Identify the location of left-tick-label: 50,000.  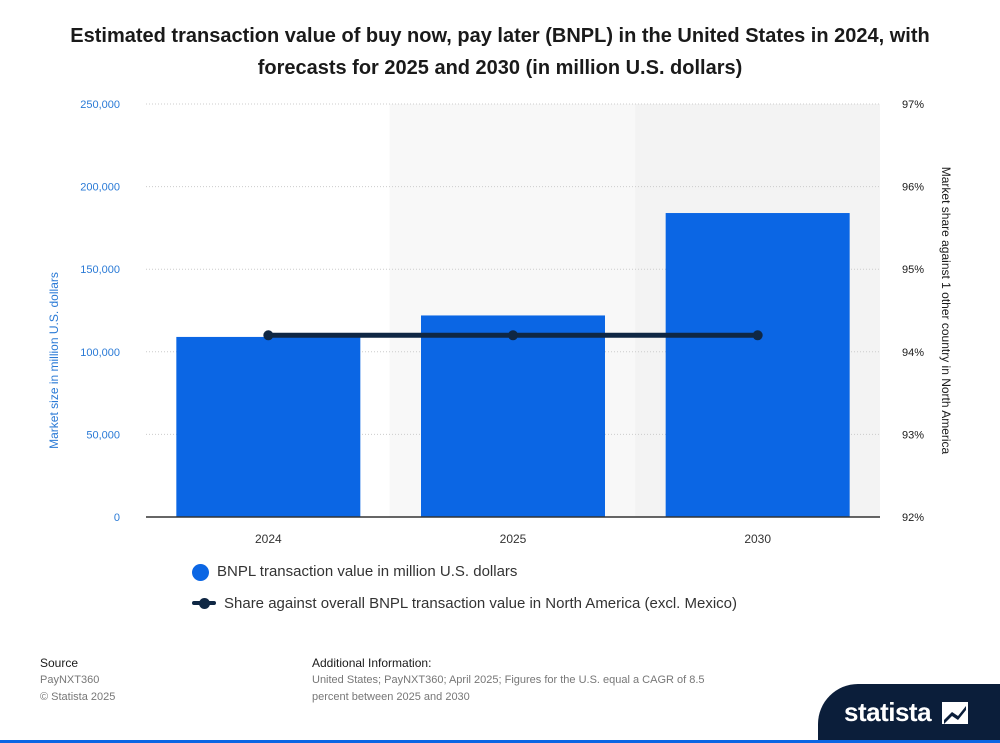
(103, 435).